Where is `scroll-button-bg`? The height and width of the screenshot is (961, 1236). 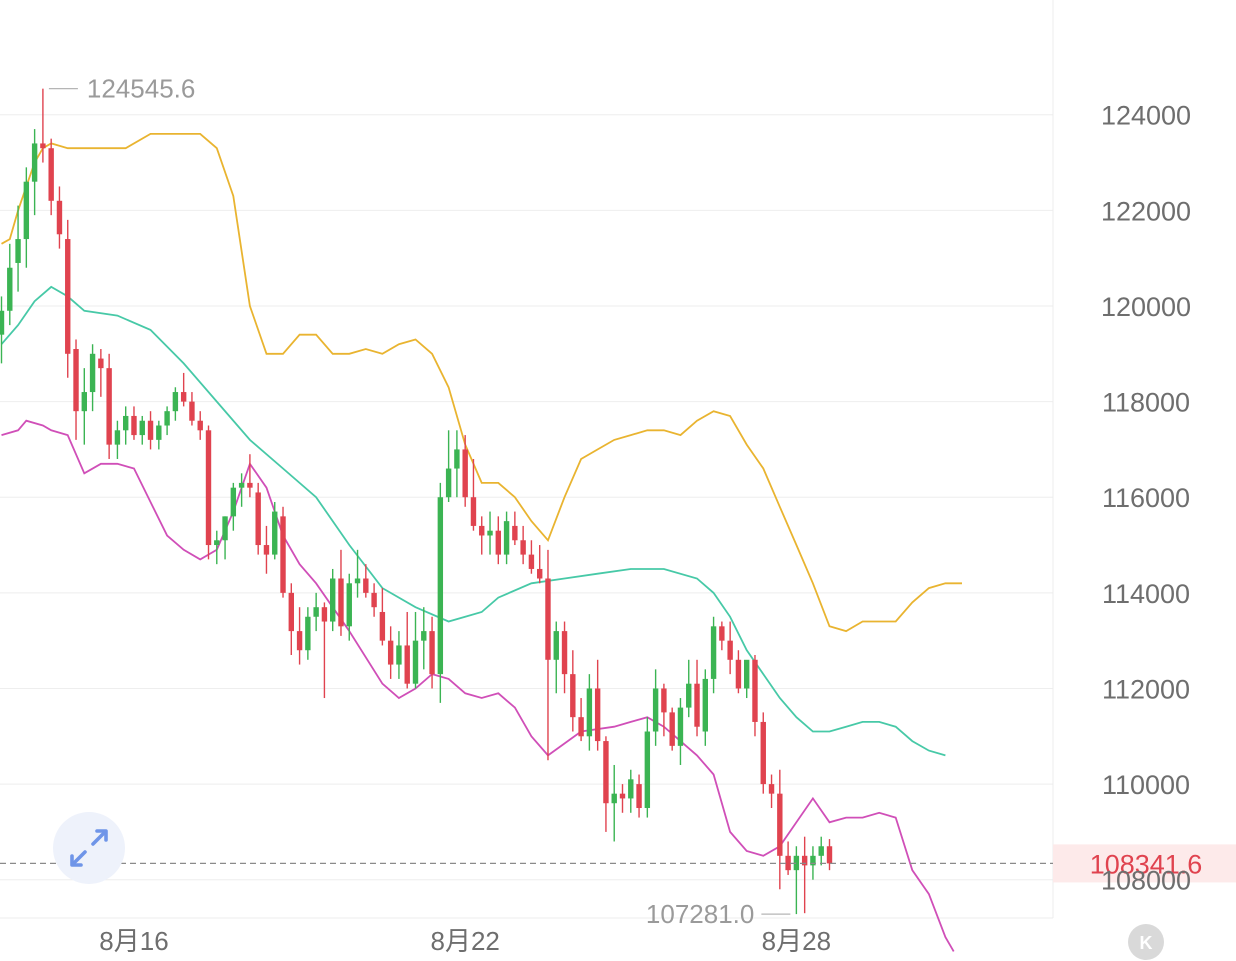
scroll-button-bg is located at coordinates (1146, 942).